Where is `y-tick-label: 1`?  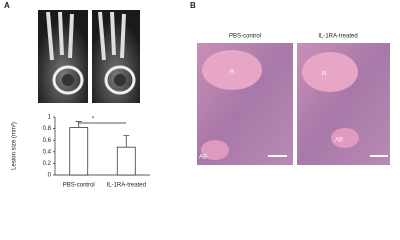 y-tick-label: 1 is located at coordinates (50, 118).